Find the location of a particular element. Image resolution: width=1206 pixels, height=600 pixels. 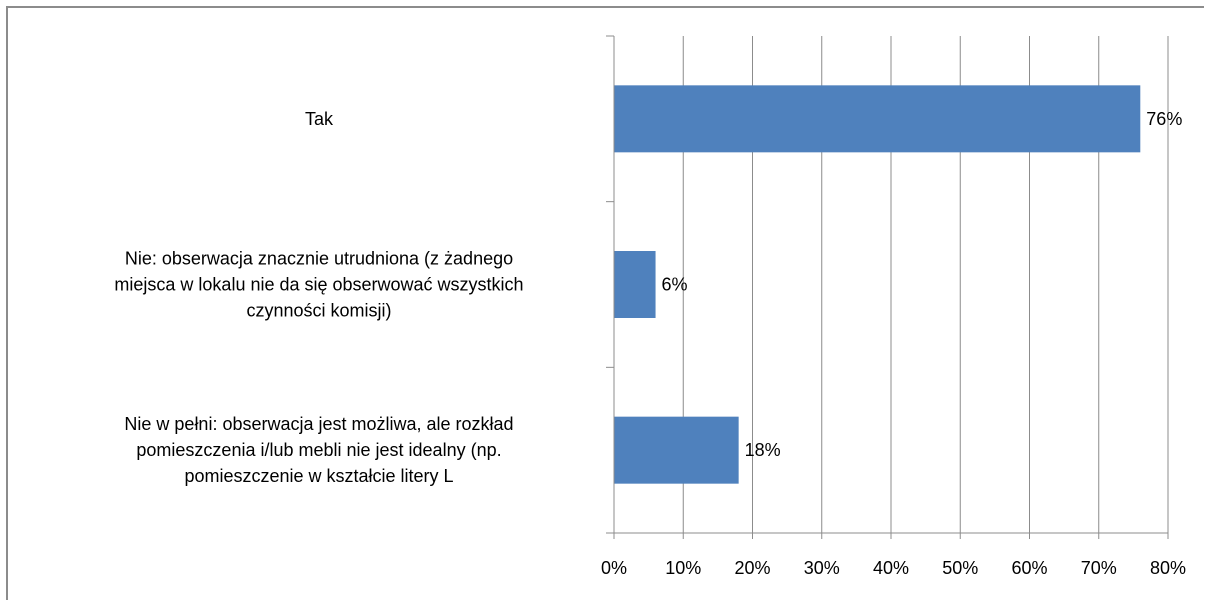

x-tick-label: 80% is located at coordinates (1168, 568).